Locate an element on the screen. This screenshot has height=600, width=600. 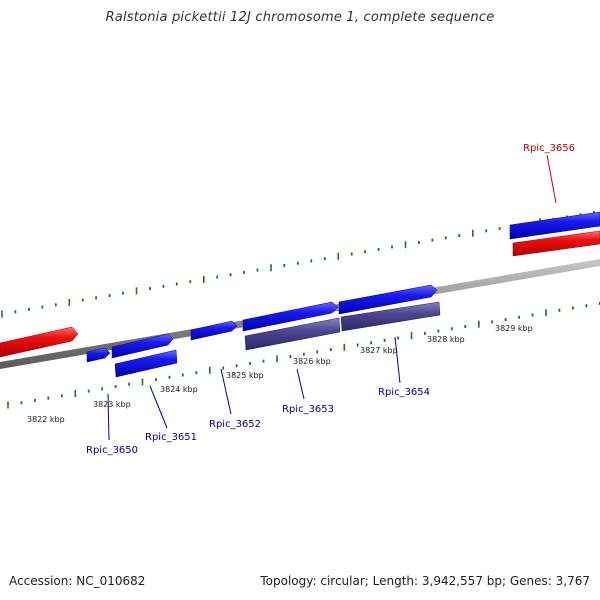
scale-label: 3829 kbp is located at coordinates (514, 328).